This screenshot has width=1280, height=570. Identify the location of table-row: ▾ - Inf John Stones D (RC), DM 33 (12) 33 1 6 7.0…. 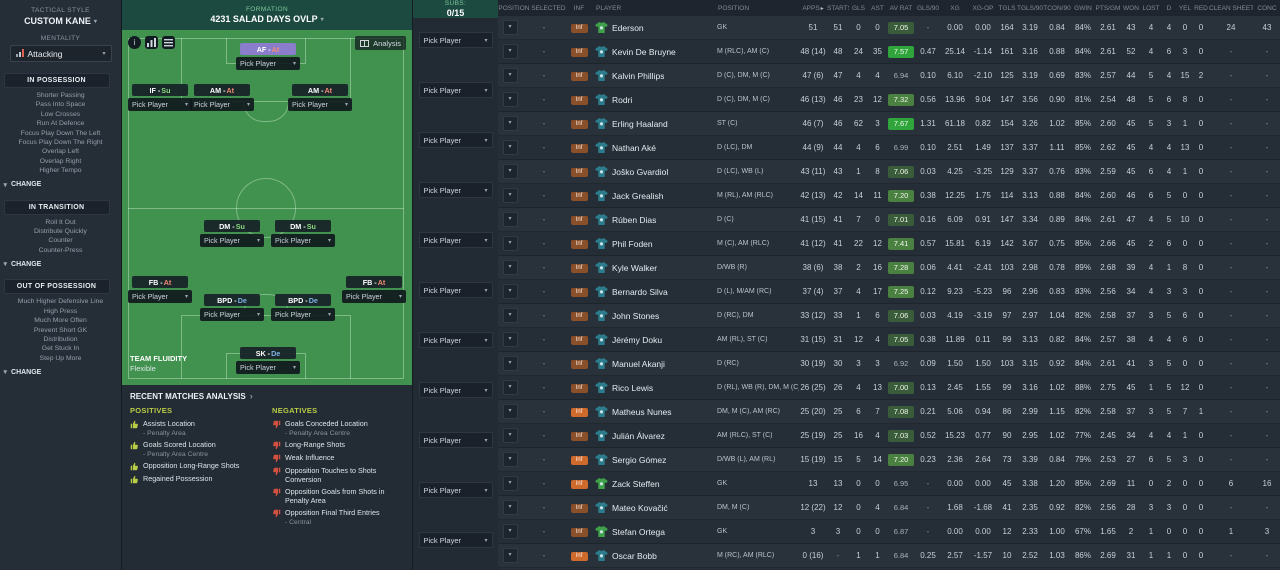
(889, 316).